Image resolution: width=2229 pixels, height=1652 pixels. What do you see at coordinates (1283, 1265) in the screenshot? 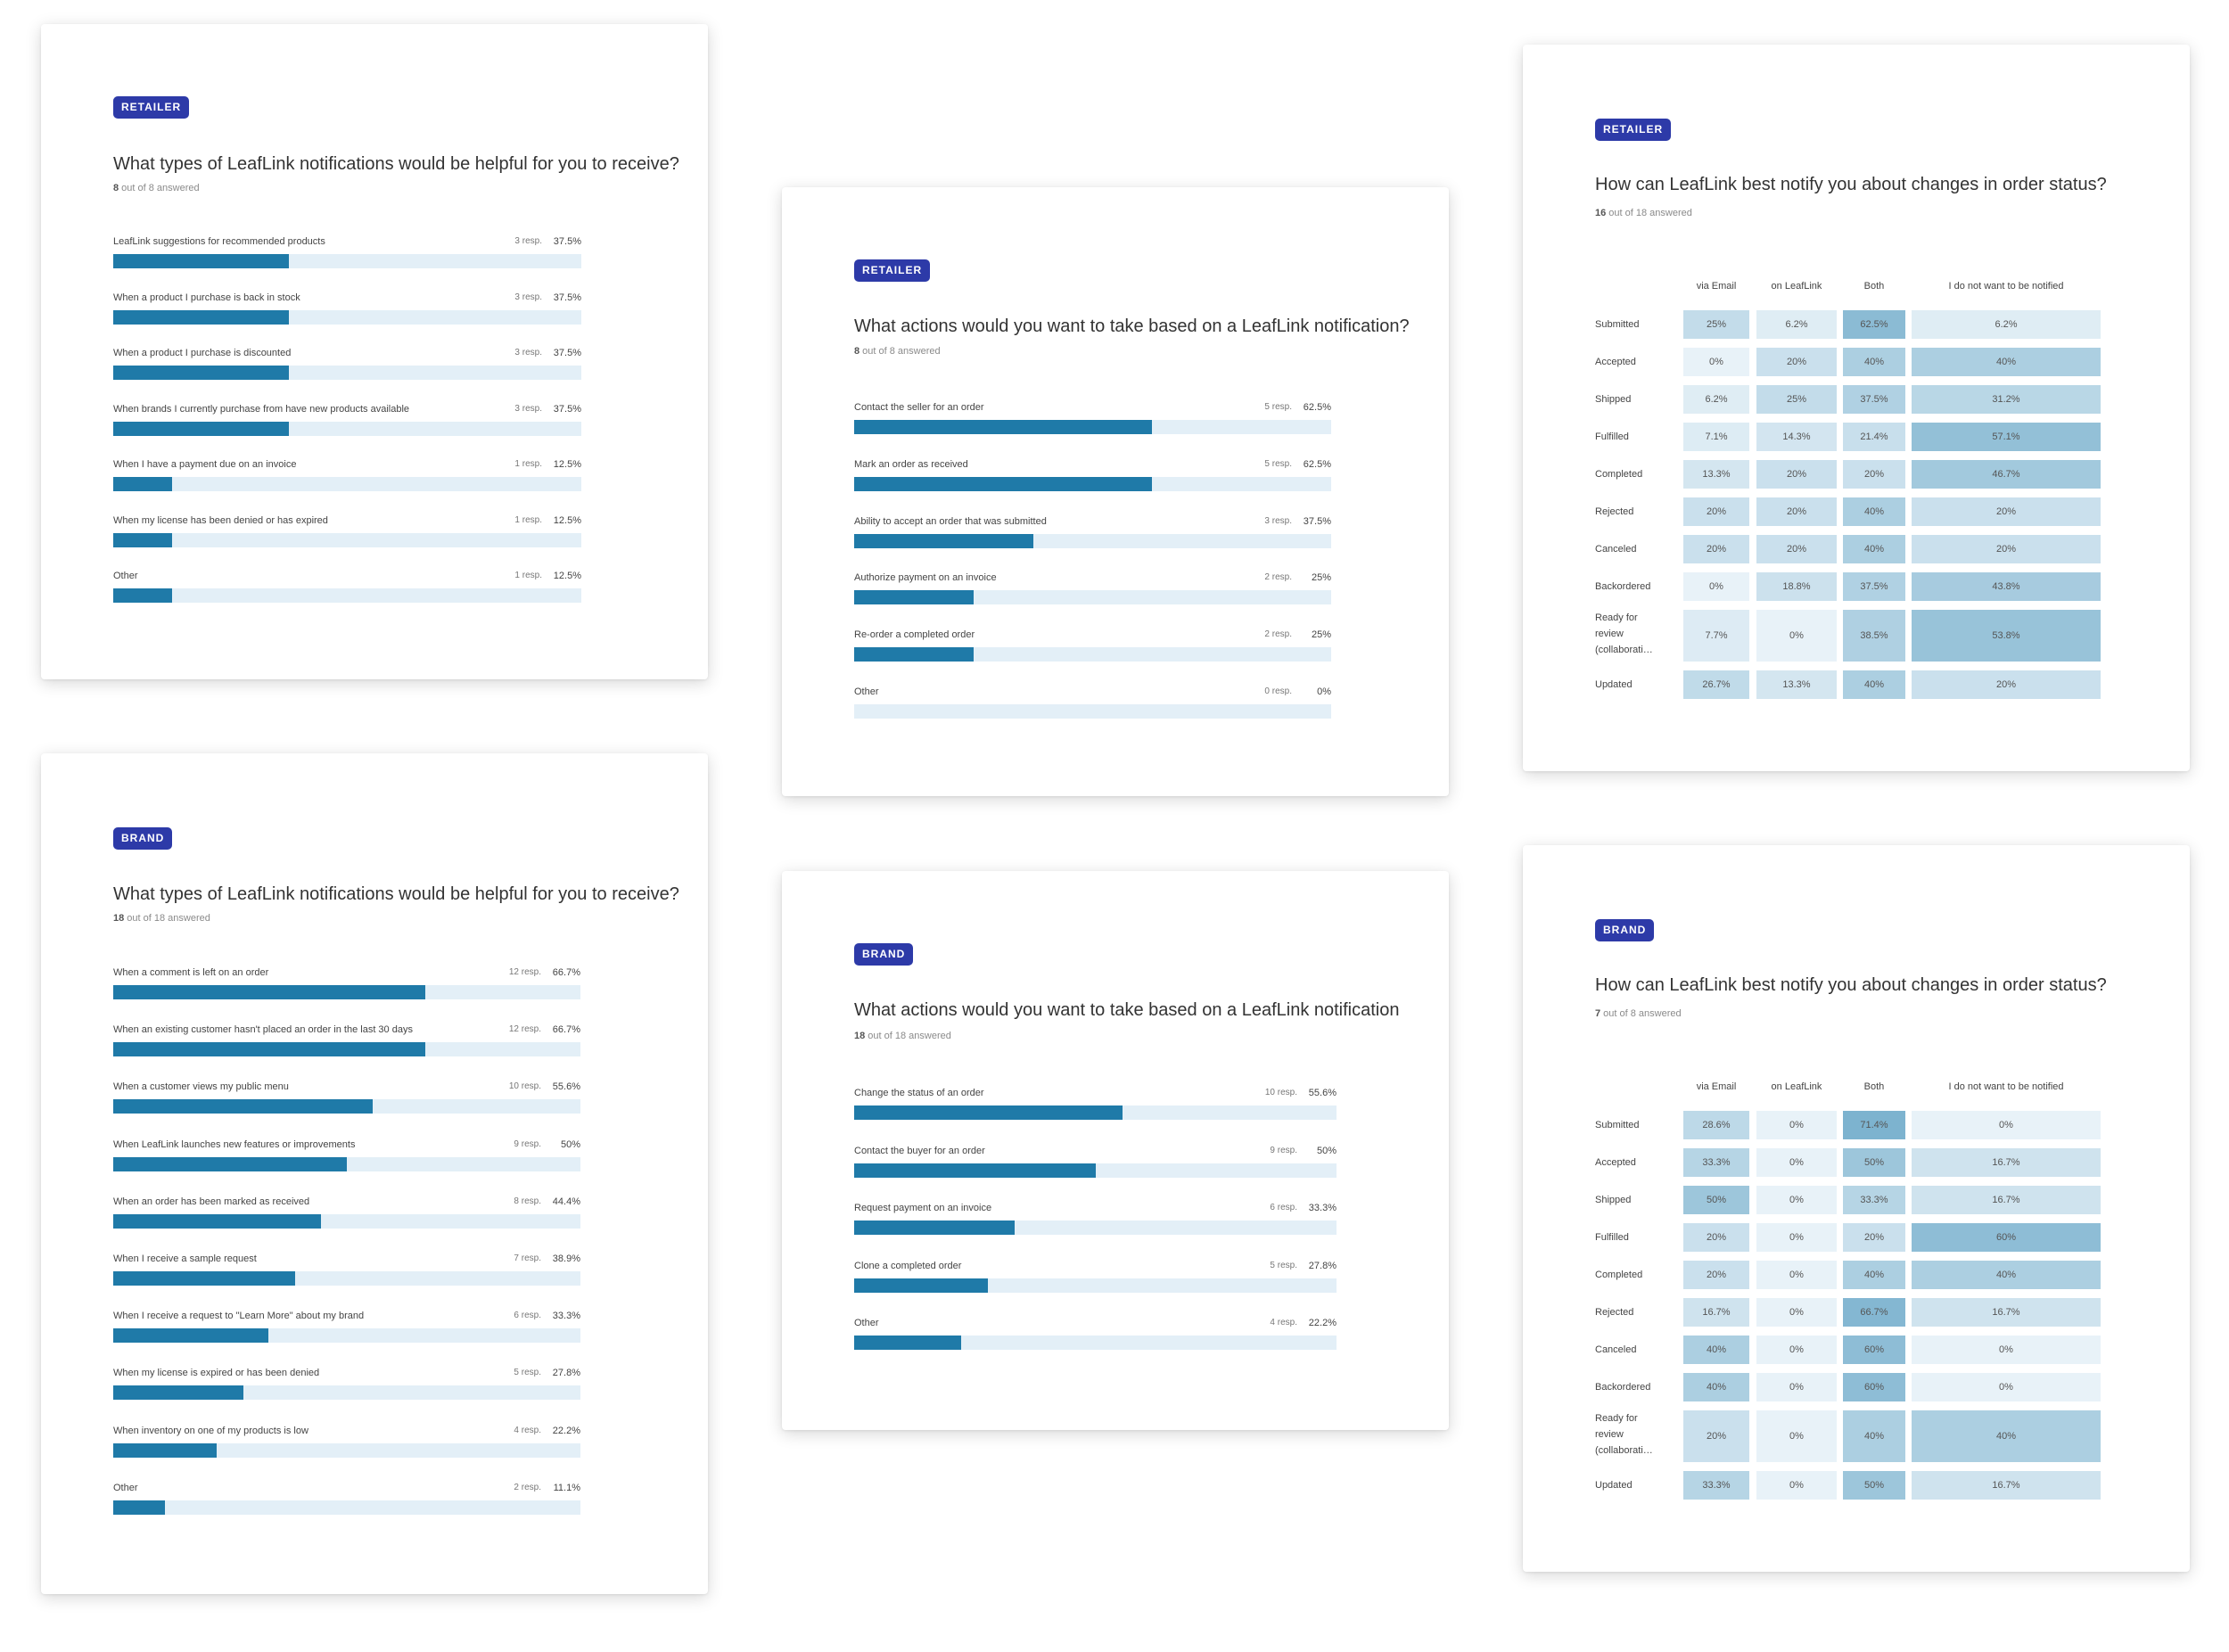
I see `response-count: 5 resp.` at bounding box center [1283, 1265].